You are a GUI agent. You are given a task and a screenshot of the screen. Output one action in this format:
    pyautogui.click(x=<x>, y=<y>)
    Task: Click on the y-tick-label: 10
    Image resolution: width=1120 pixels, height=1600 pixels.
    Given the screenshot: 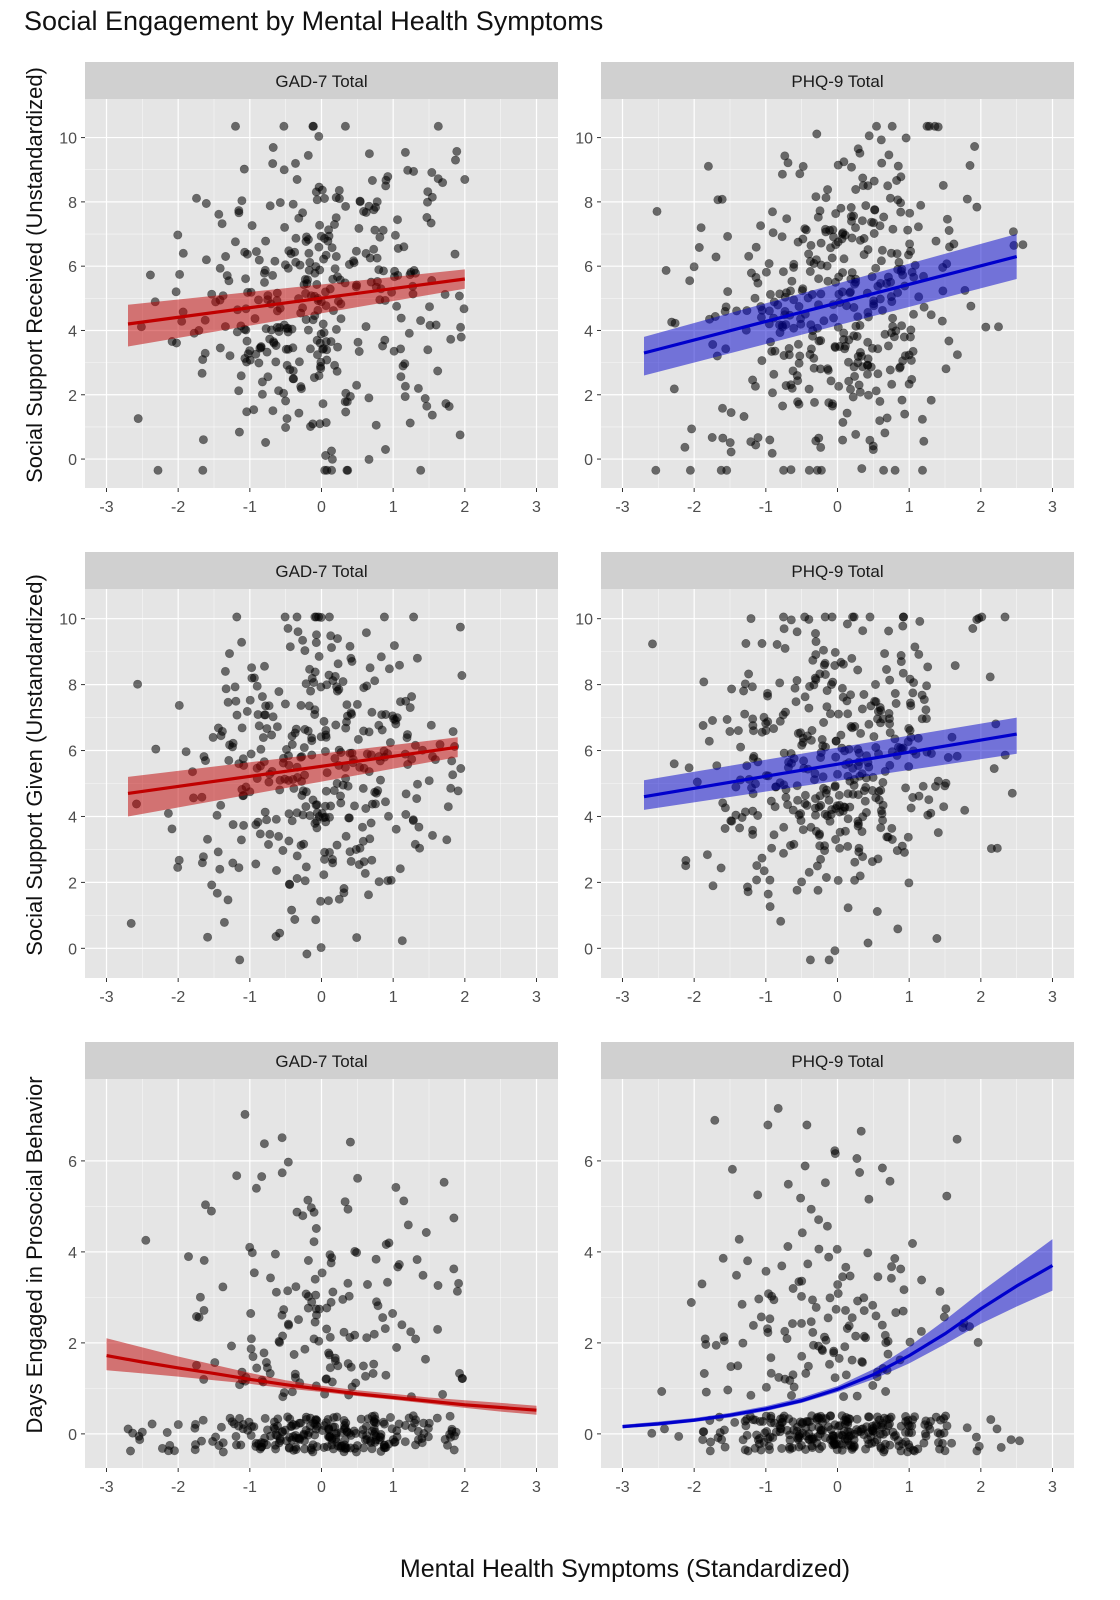 What is the action you would take?
    pyautogui.click(x=68, y=620)
    